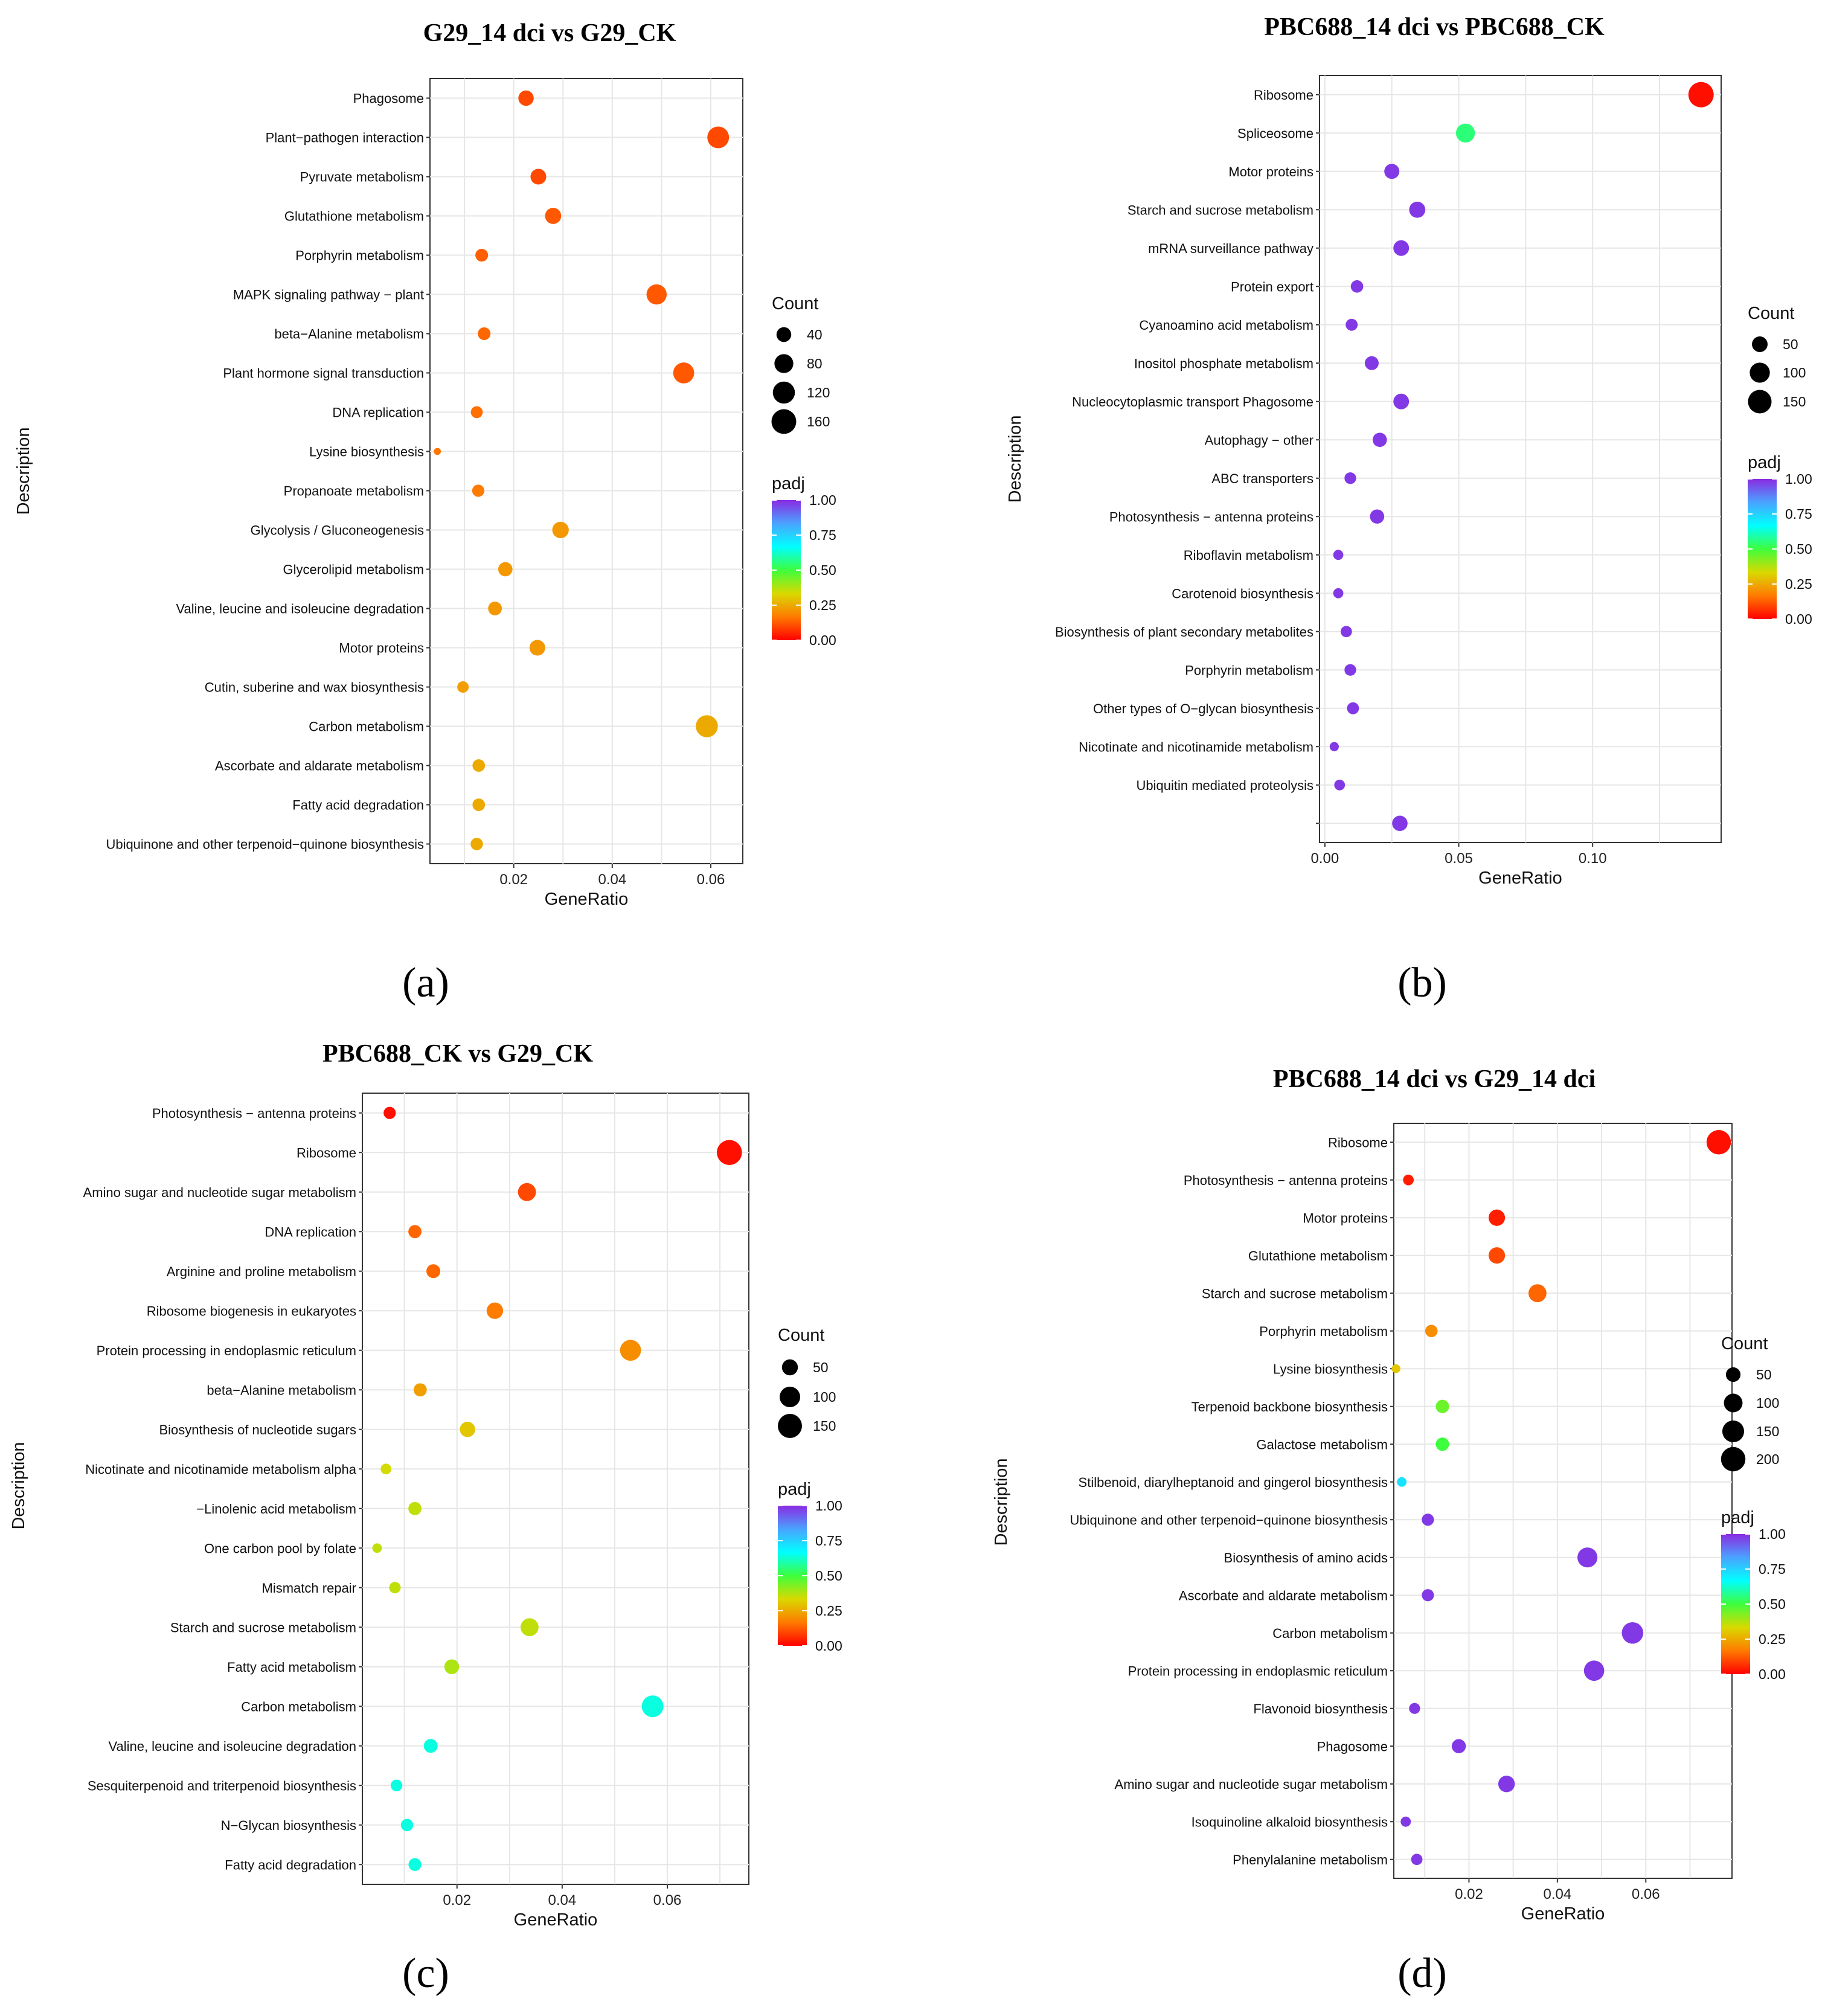 This screenshot has height=2016, width=1825. What do you see at coordinates (358, 805) in the screenshot?
I see `category-label: Fatty acid degradation` at bounding box center [358, 805].